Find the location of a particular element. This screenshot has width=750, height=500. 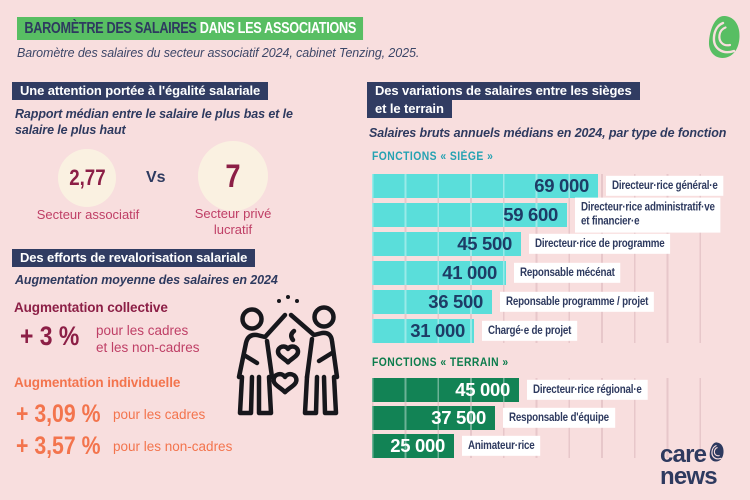

collective-raise-title: Augmentation collective is located at coordinates (91, 307).